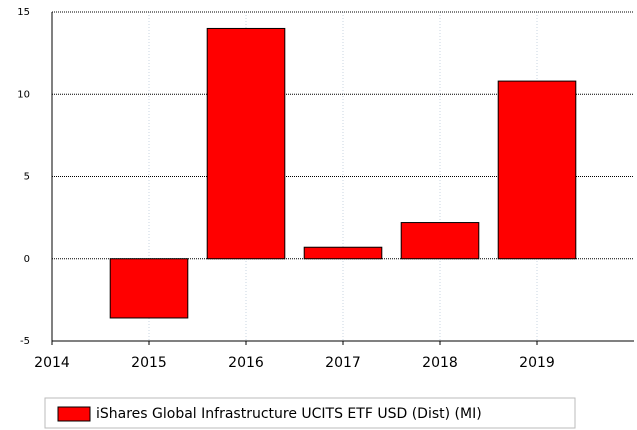 This screenshot has height=430, width=637. I want to click on x-tick-label: 2015, so click(149, 363).